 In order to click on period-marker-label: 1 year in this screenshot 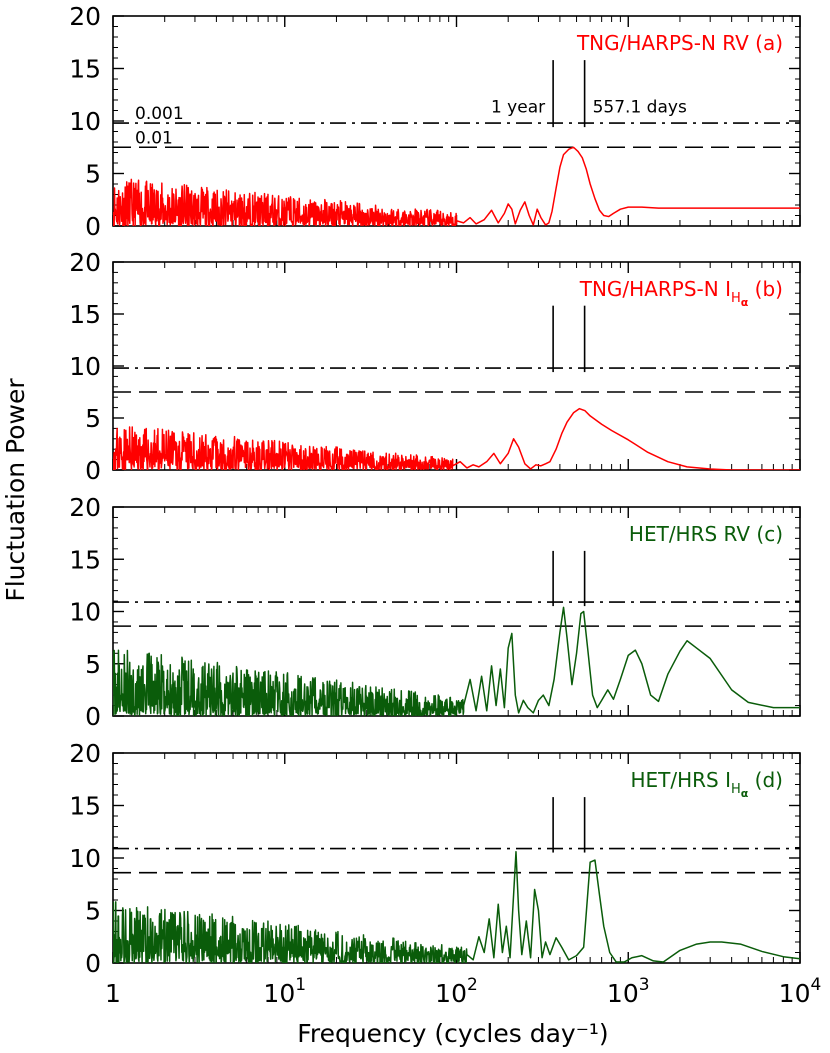, I will do `click(518, 107)`.